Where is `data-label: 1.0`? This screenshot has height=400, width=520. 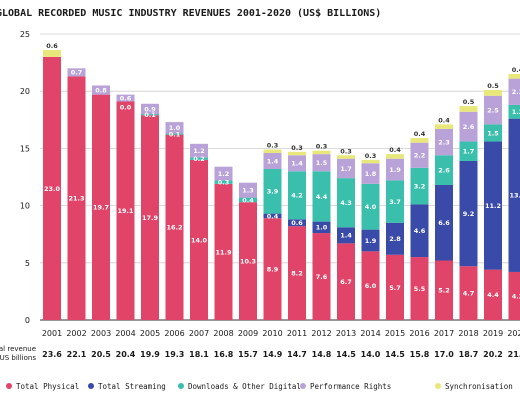 data-label: 1.0 is located at coordinates (322, 228).